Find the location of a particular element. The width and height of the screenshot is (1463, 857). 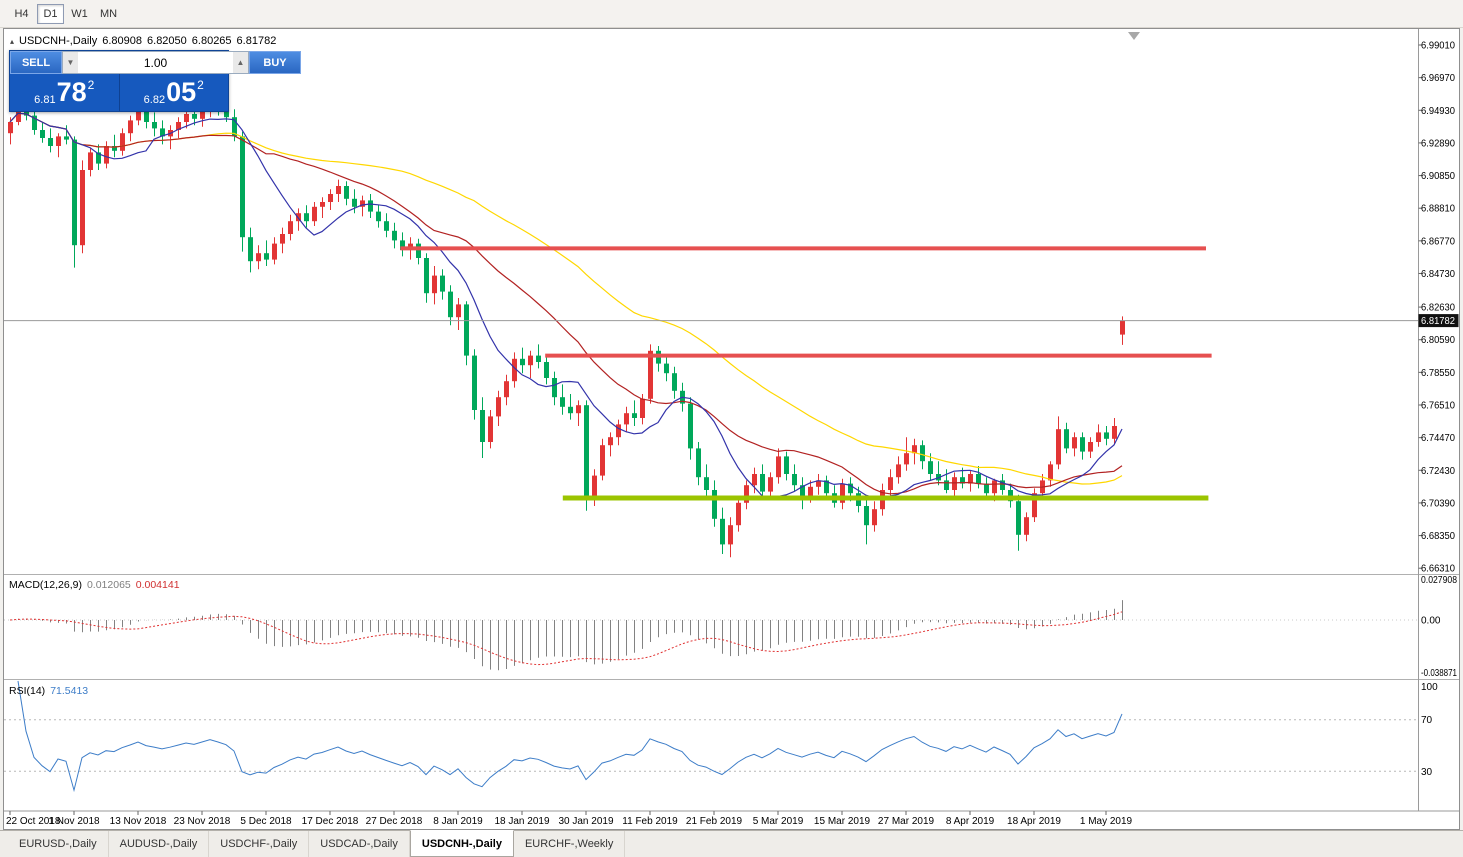

ohlc-high: 6.82050 is located at coordinates (167, 41).